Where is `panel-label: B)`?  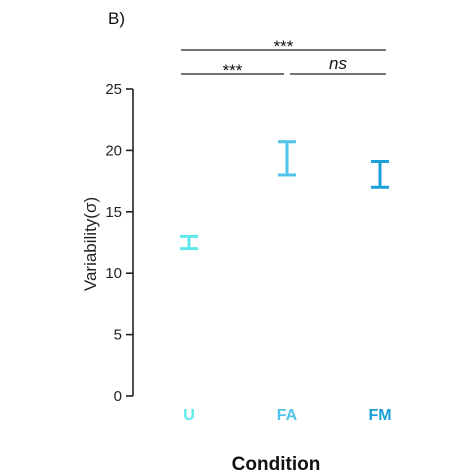
panel-label: B) is located at coordinates (116, 18).